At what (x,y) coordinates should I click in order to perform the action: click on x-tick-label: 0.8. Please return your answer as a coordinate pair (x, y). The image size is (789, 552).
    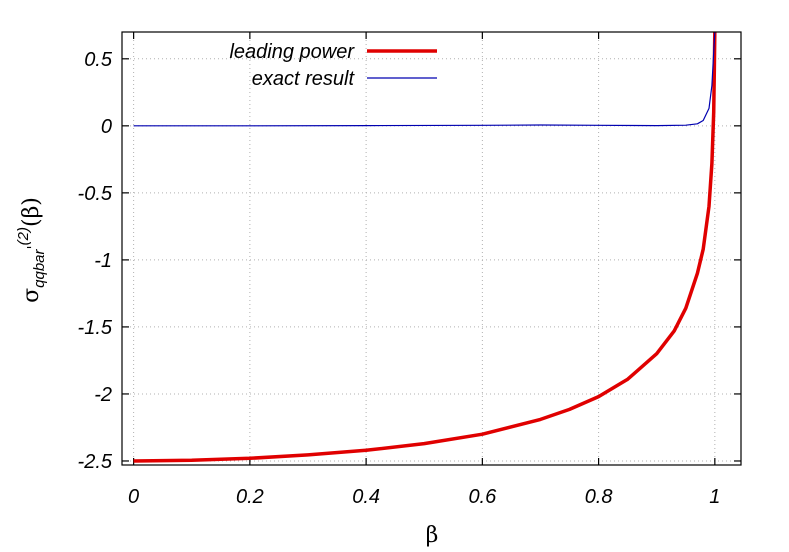
    Looking at the image, I should click on (599, 497).